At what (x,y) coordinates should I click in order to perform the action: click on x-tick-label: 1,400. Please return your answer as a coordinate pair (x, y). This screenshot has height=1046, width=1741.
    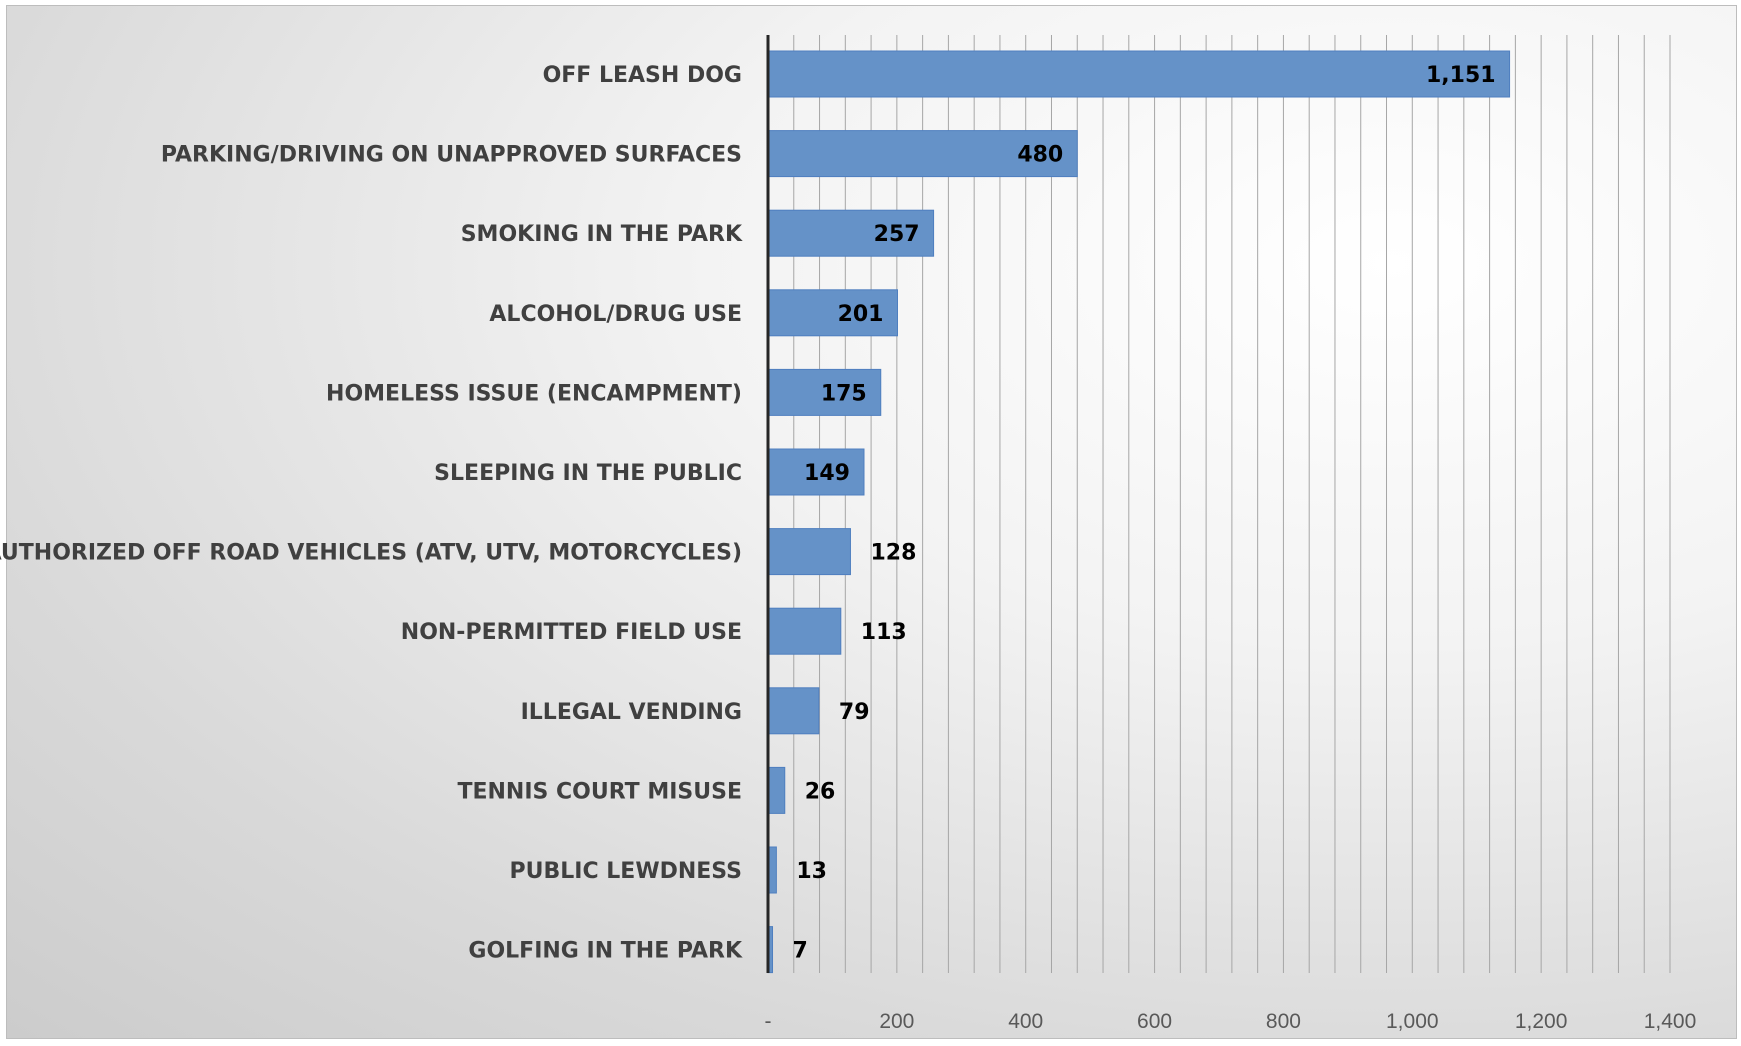
    Looking at the image, I should click on (1670, 1021).